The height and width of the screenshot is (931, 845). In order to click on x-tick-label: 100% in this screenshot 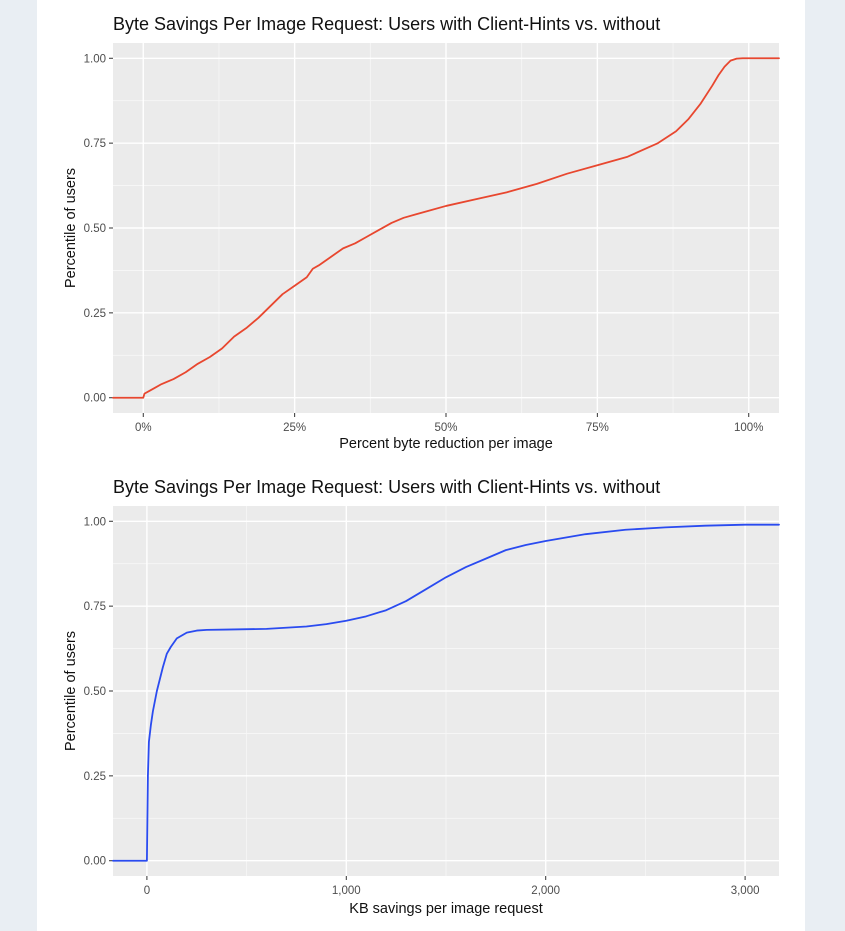, I will do `click(748, 428)`.